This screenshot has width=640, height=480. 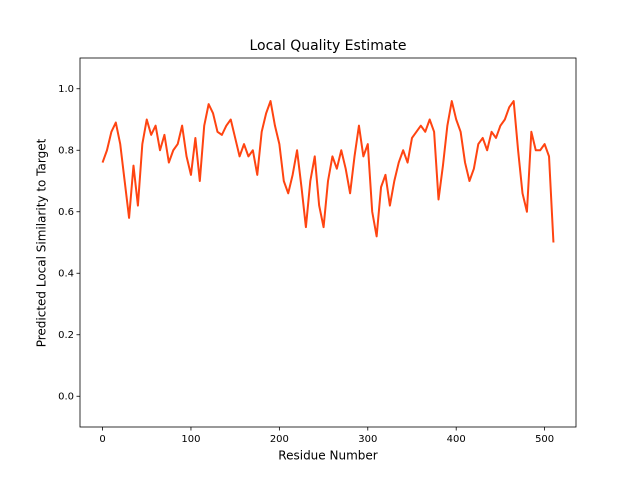 What do you see at coordinates (66, 273) in the screenshot?
I see `y-tick-label: 0.4` at bounding box center [66, 273].